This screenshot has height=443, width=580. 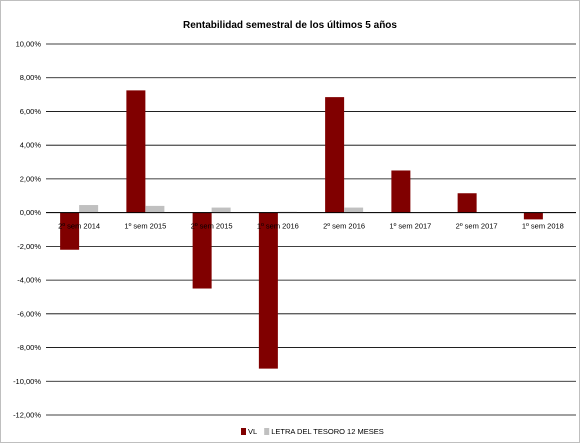 What do you see at coordinates (278, 226) in the screenshot?
I see `category-label: 1º sem 2016` at bounding box center [278, 226].